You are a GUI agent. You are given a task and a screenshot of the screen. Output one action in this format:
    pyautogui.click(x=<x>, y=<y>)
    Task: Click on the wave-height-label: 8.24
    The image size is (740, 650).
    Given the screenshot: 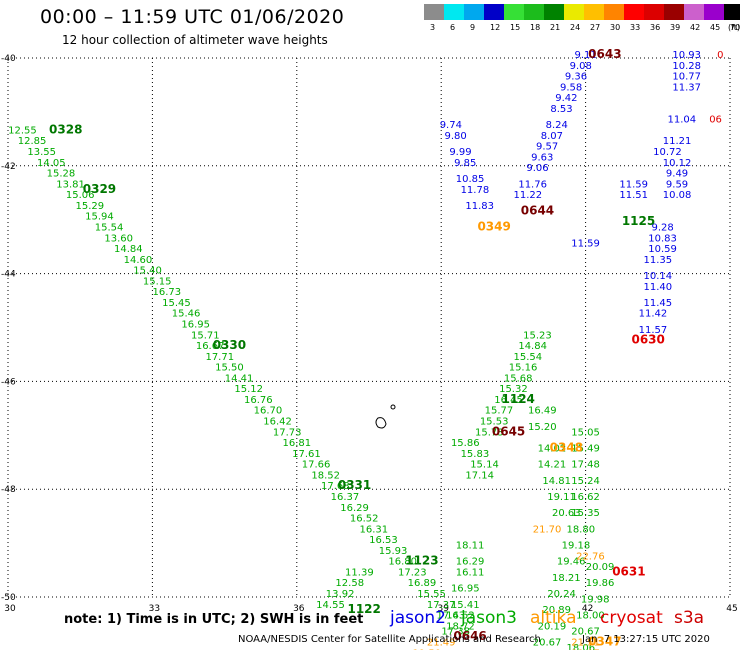 What is the action you would take?
    pyautogui.click(x=557, y=125)
    